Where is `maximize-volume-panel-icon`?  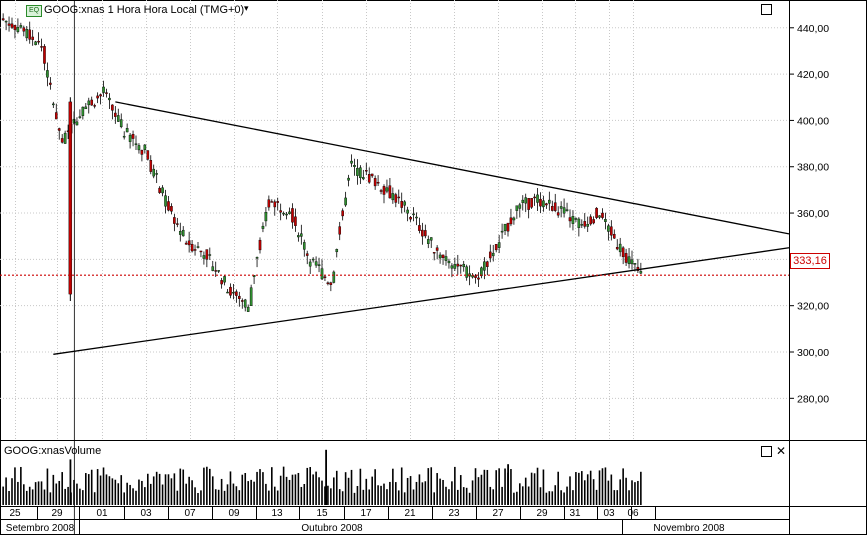
maximize-volume-panel-icon is located at coordinates (766, 451).